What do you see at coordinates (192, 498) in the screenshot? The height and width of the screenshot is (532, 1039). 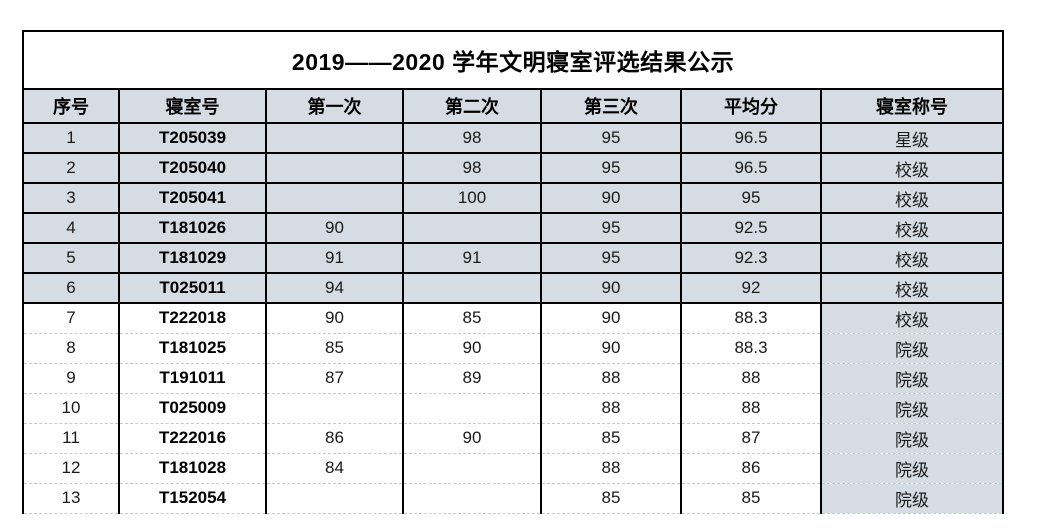 I see `cell-room: T152054` at bounding box center [192, 498].